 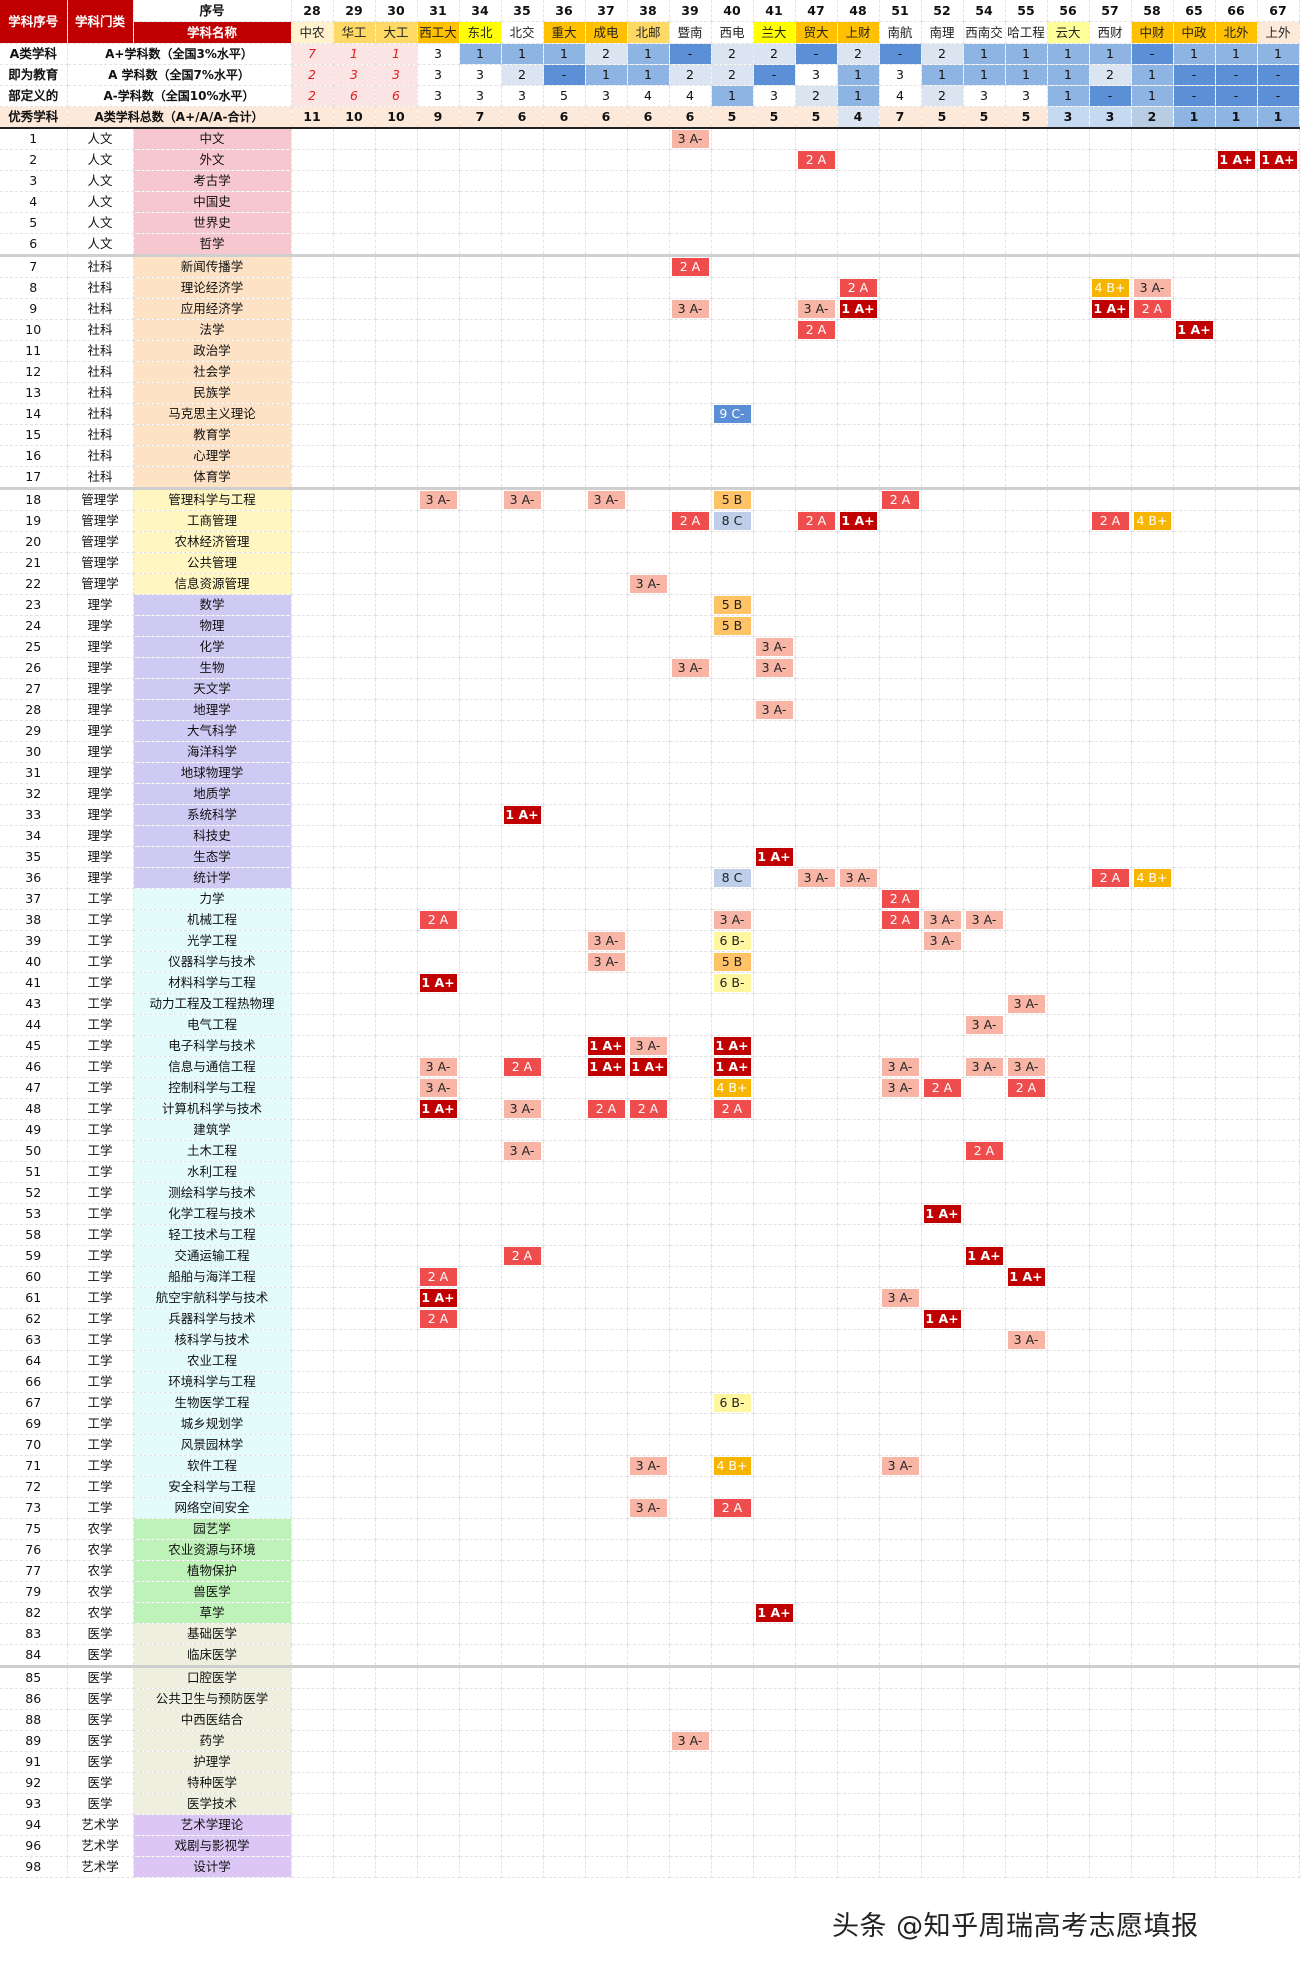 What do you see at coordinates (312, 54) in the screenshot?
I see `summary-value: 7` at bounding box center [312, 54].